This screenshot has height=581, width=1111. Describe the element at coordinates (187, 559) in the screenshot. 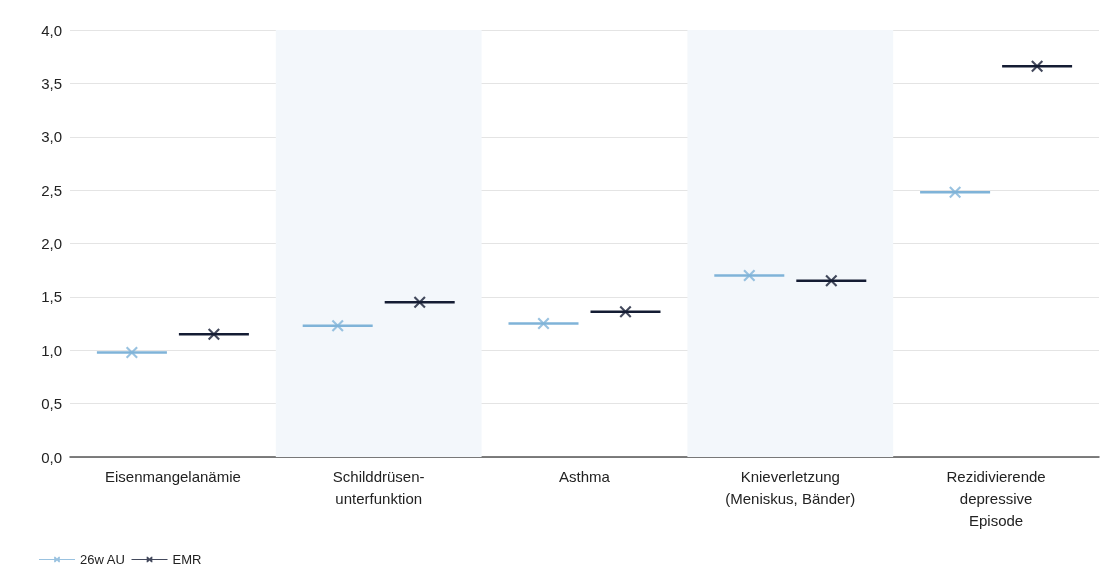

I see `legend-label: EMR` at that location.